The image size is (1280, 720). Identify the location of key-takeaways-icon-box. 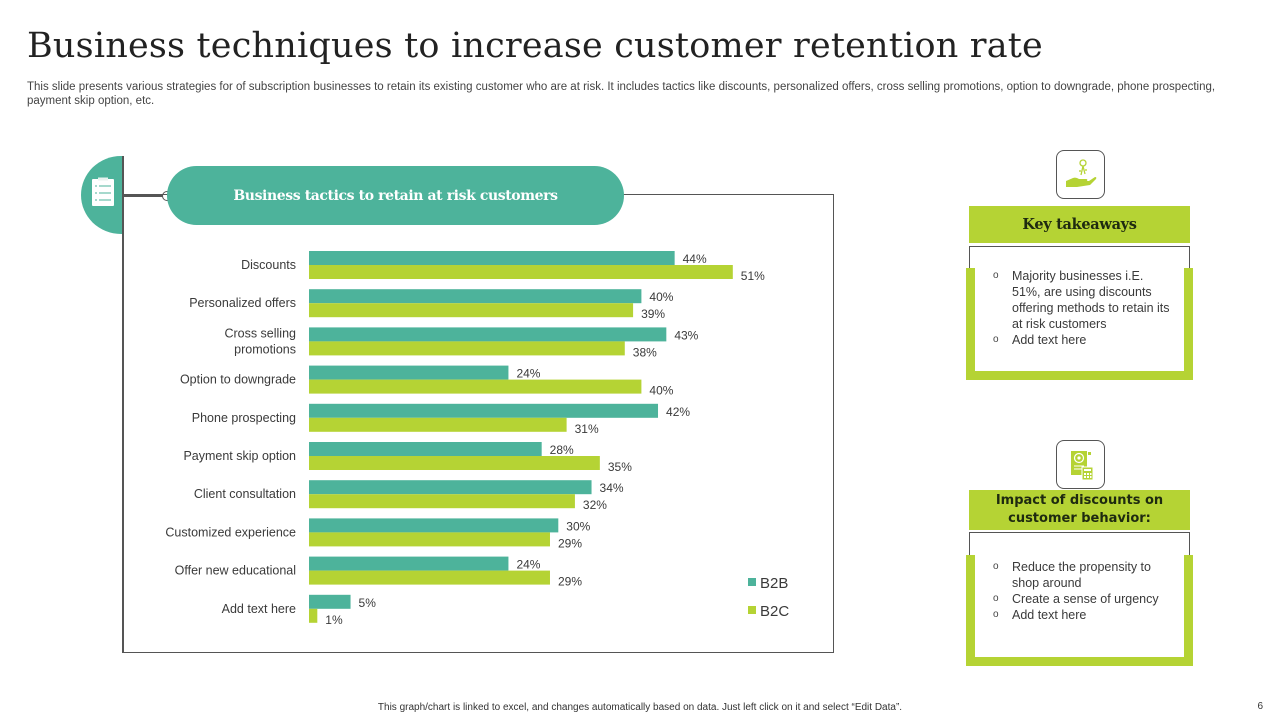
(1080, 174).